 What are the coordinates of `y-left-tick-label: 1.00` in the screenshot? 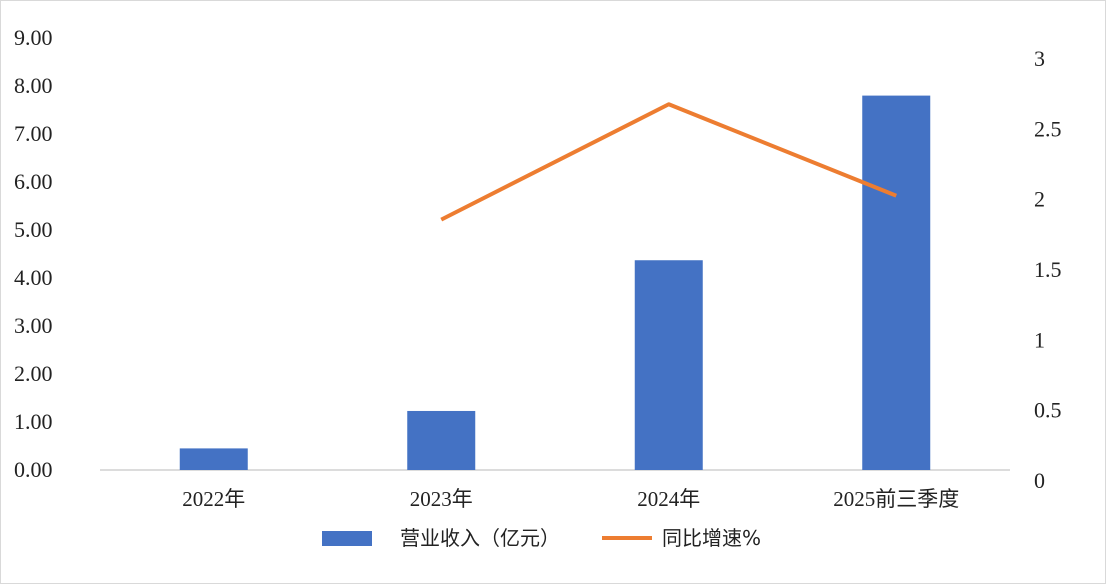 It's located at (33, 421).